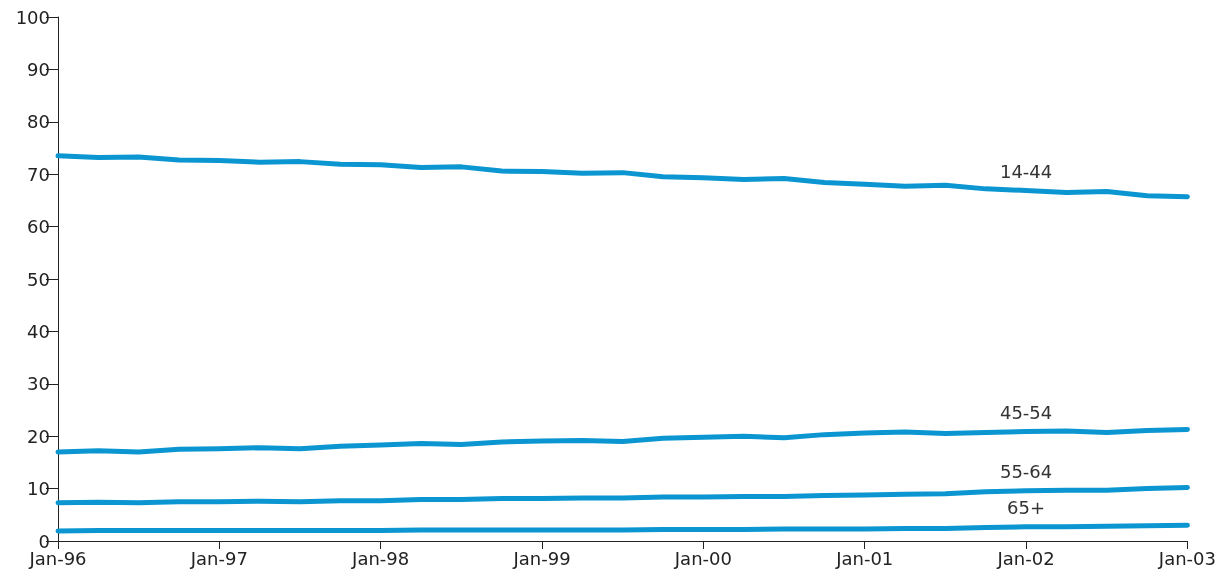  Describe the element at coordinates (1186, 558) in the screenshot. I see `x-tick-label: Jan-03` at that location.